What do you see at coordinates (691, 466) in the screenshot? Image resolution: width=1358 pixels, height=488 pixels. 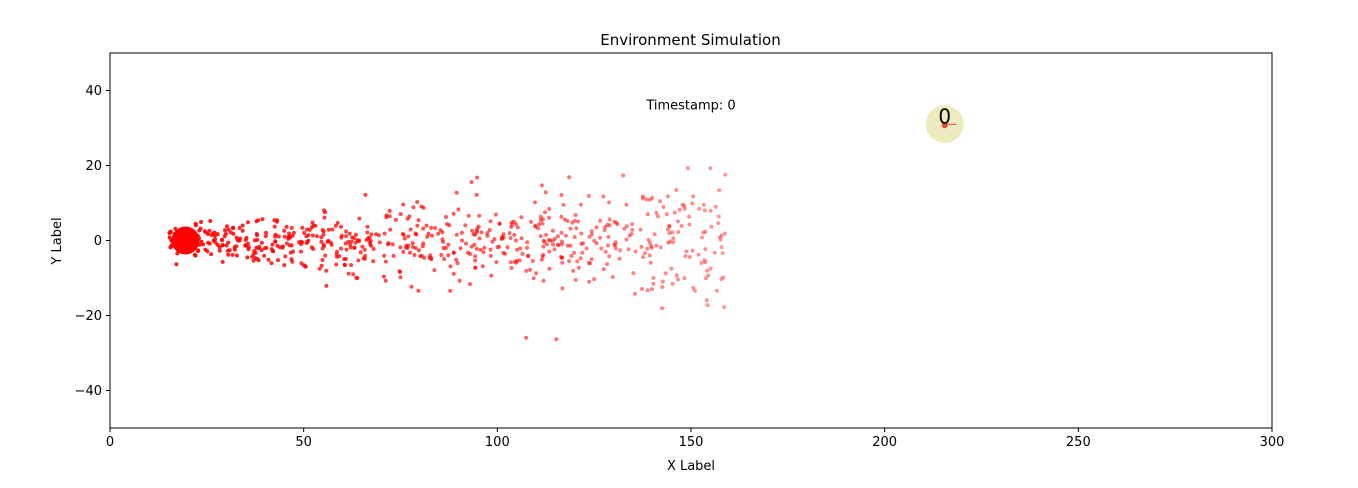 I see `x-axis-label: X Label` at bounding box center [691, 466].